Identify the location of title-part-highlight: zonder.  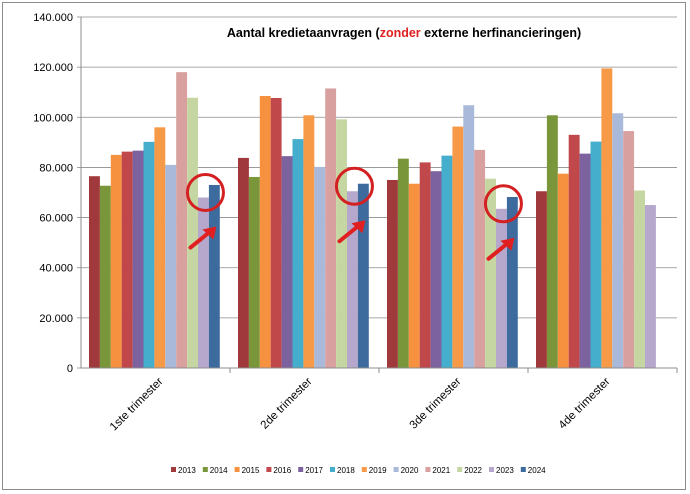
(400, 33).